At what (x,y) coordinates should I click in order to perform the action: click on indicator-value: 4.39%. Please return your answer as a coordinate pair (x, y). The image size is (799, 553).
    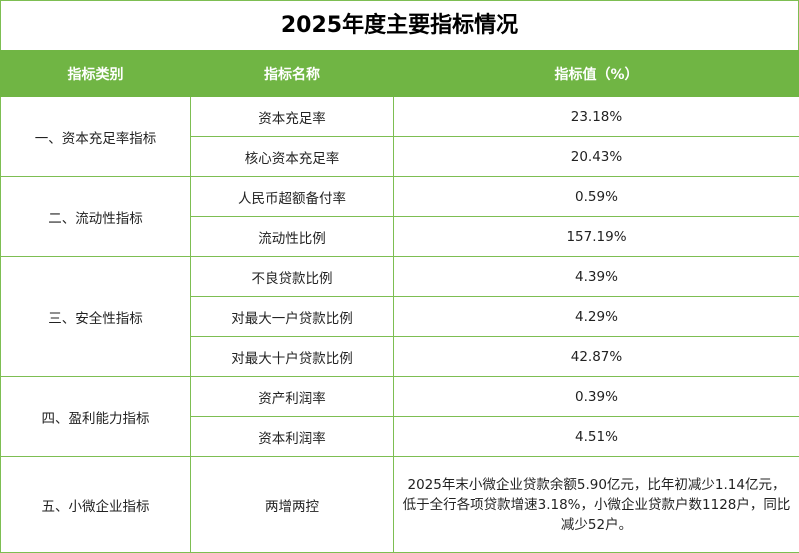
    Looking at the image, I should click on (596, 277).